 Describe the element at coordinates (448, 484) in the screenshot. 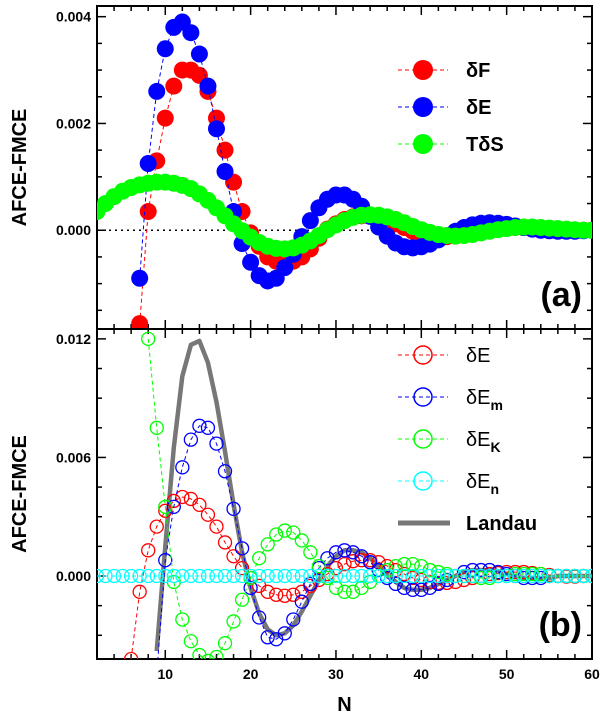

I see `legend-item: δEn` at that location.